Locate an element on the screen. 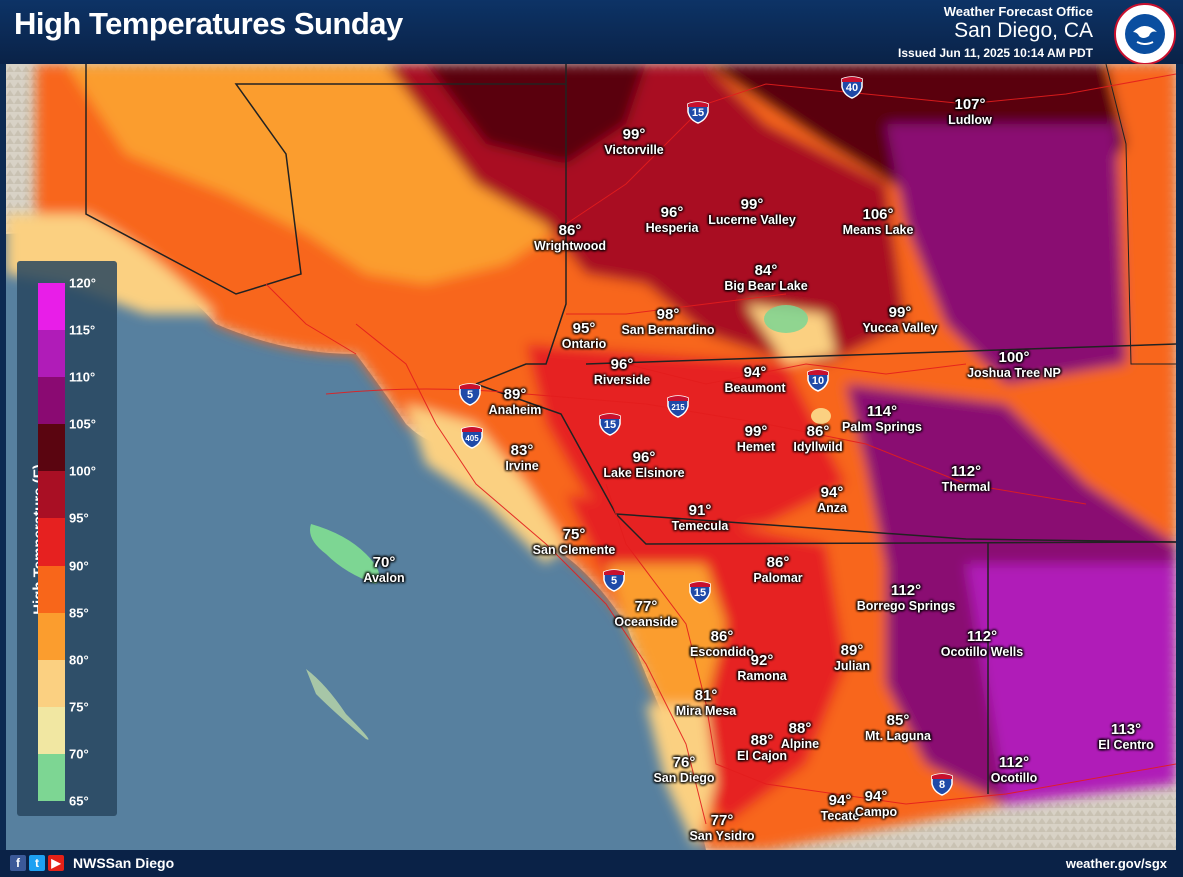 The image size is (1183, 877). legend-label: 115° is located at coordinates (82, 330).